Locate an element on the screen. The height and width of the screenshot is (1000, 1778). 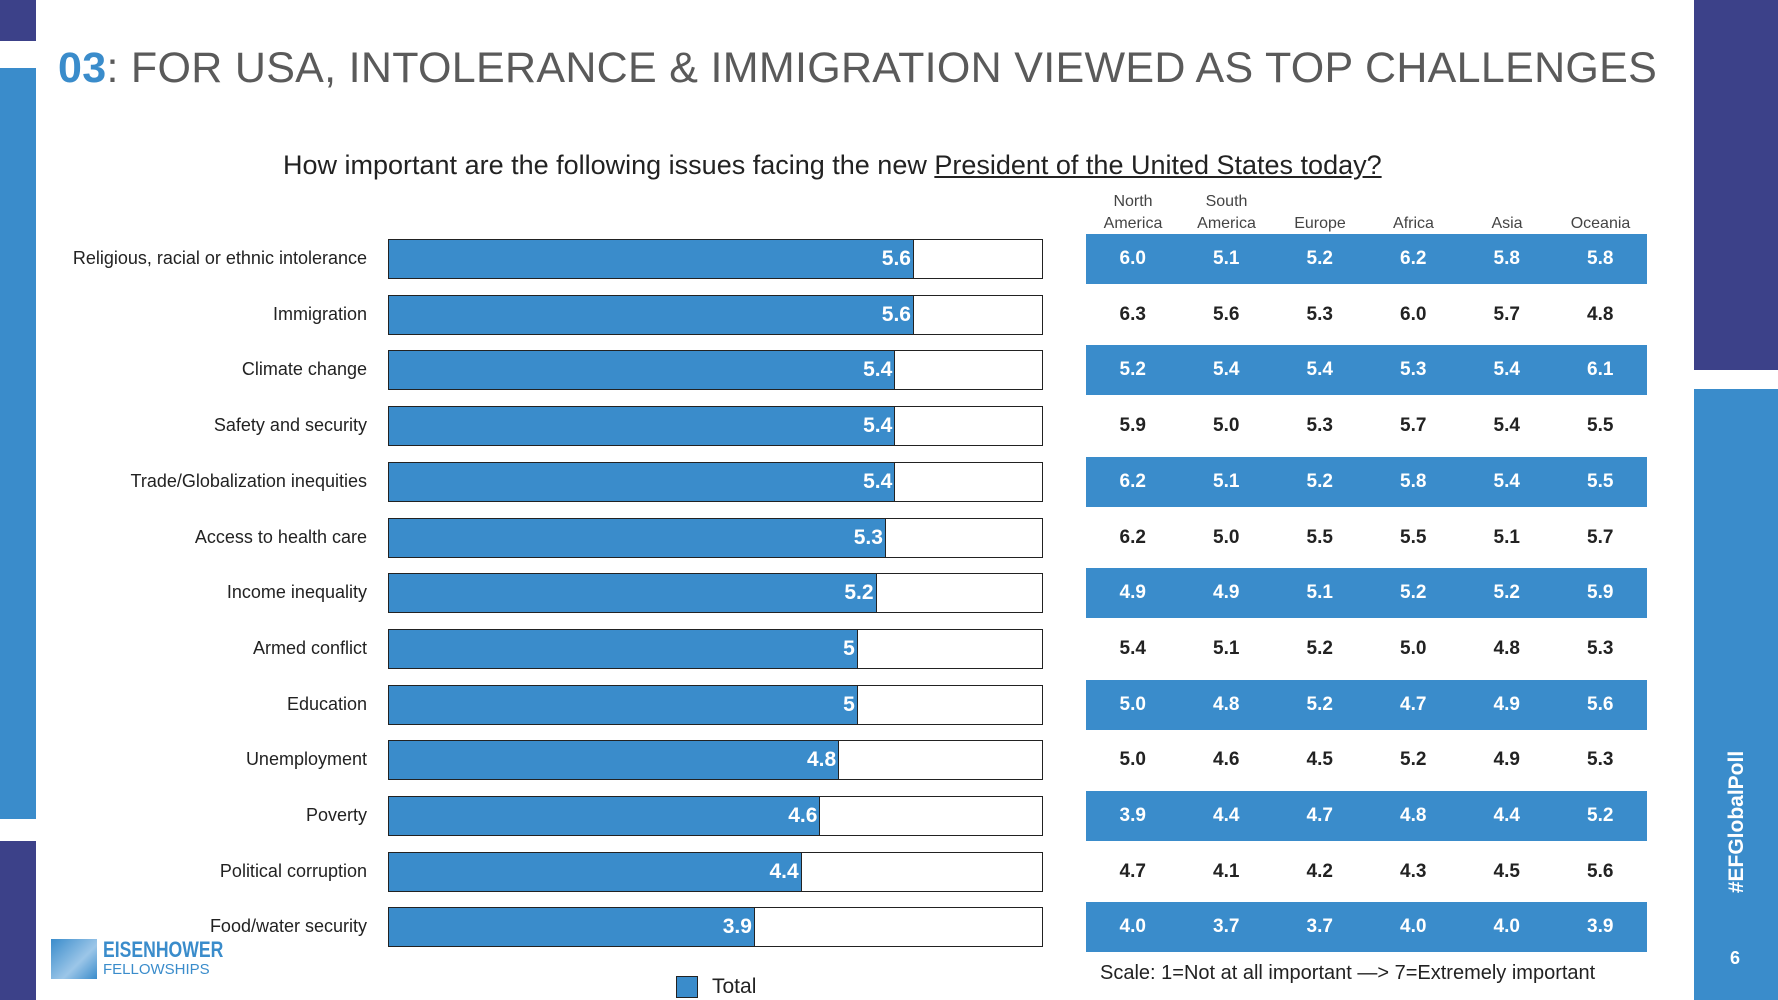
table-cell: 5.9 is located at coordinates (1600, 593).